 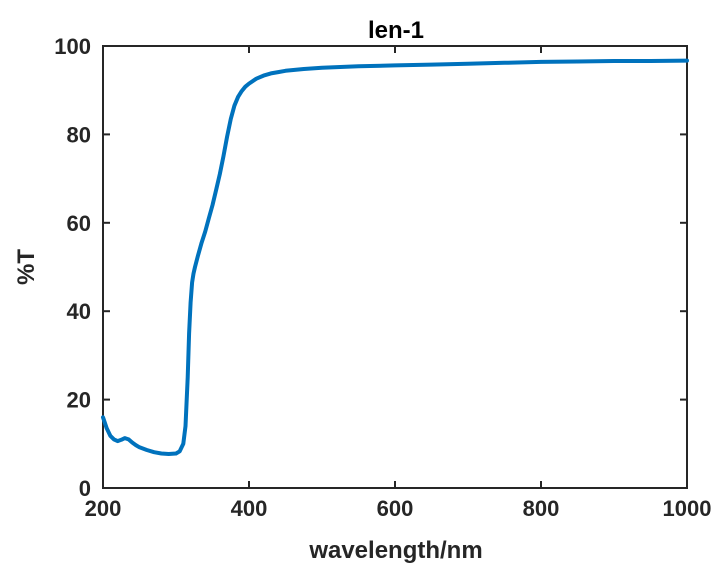 What do you see at coordinates (541, 508) in the screenshot?
I see `x-tick-label: 800` at bounding box center [541, 508].